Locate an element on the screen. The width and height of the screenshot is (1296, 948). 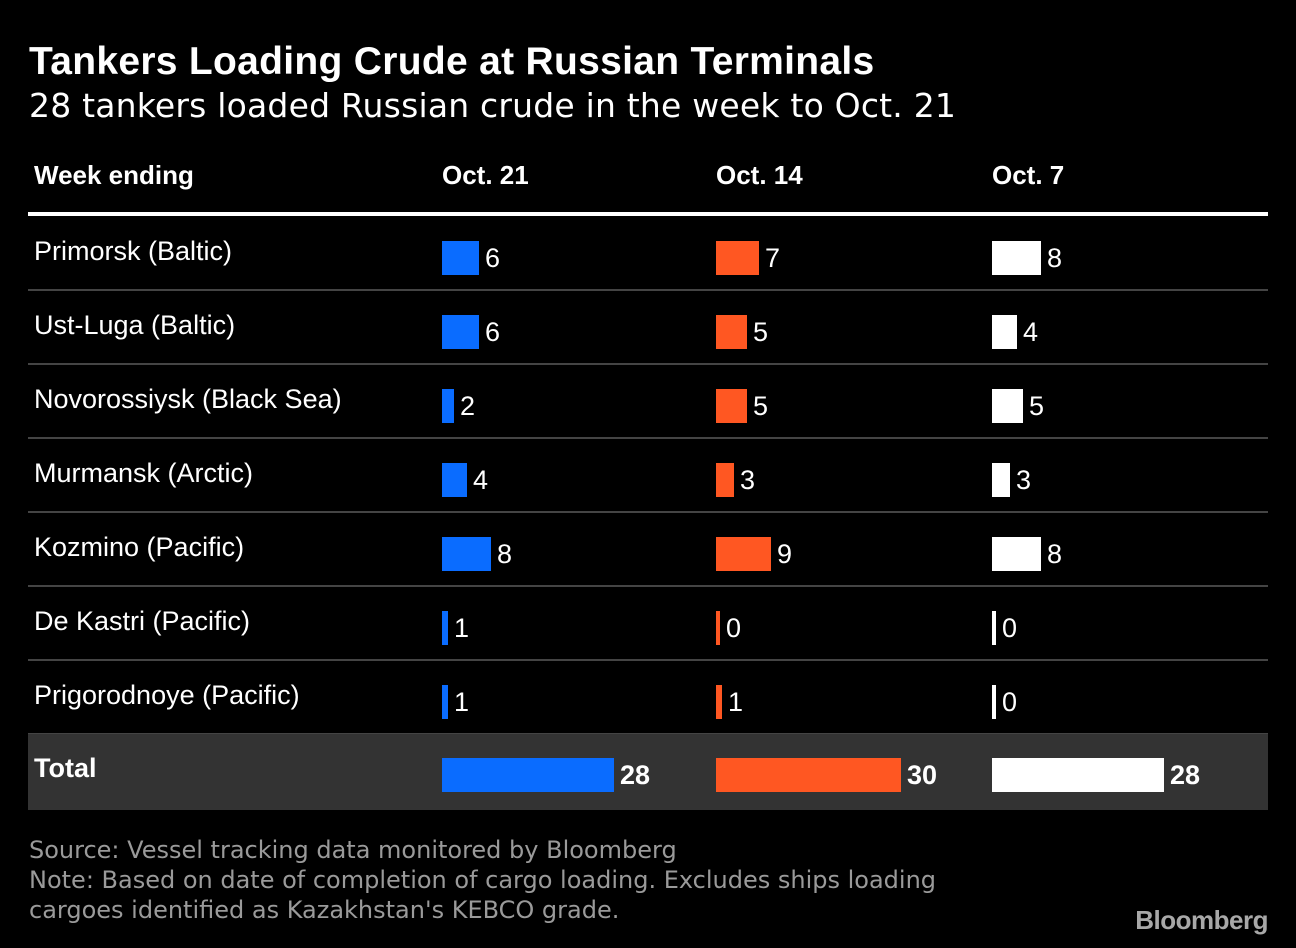
total-row: Total 28 30 28 is located at coordinates (648, 772).